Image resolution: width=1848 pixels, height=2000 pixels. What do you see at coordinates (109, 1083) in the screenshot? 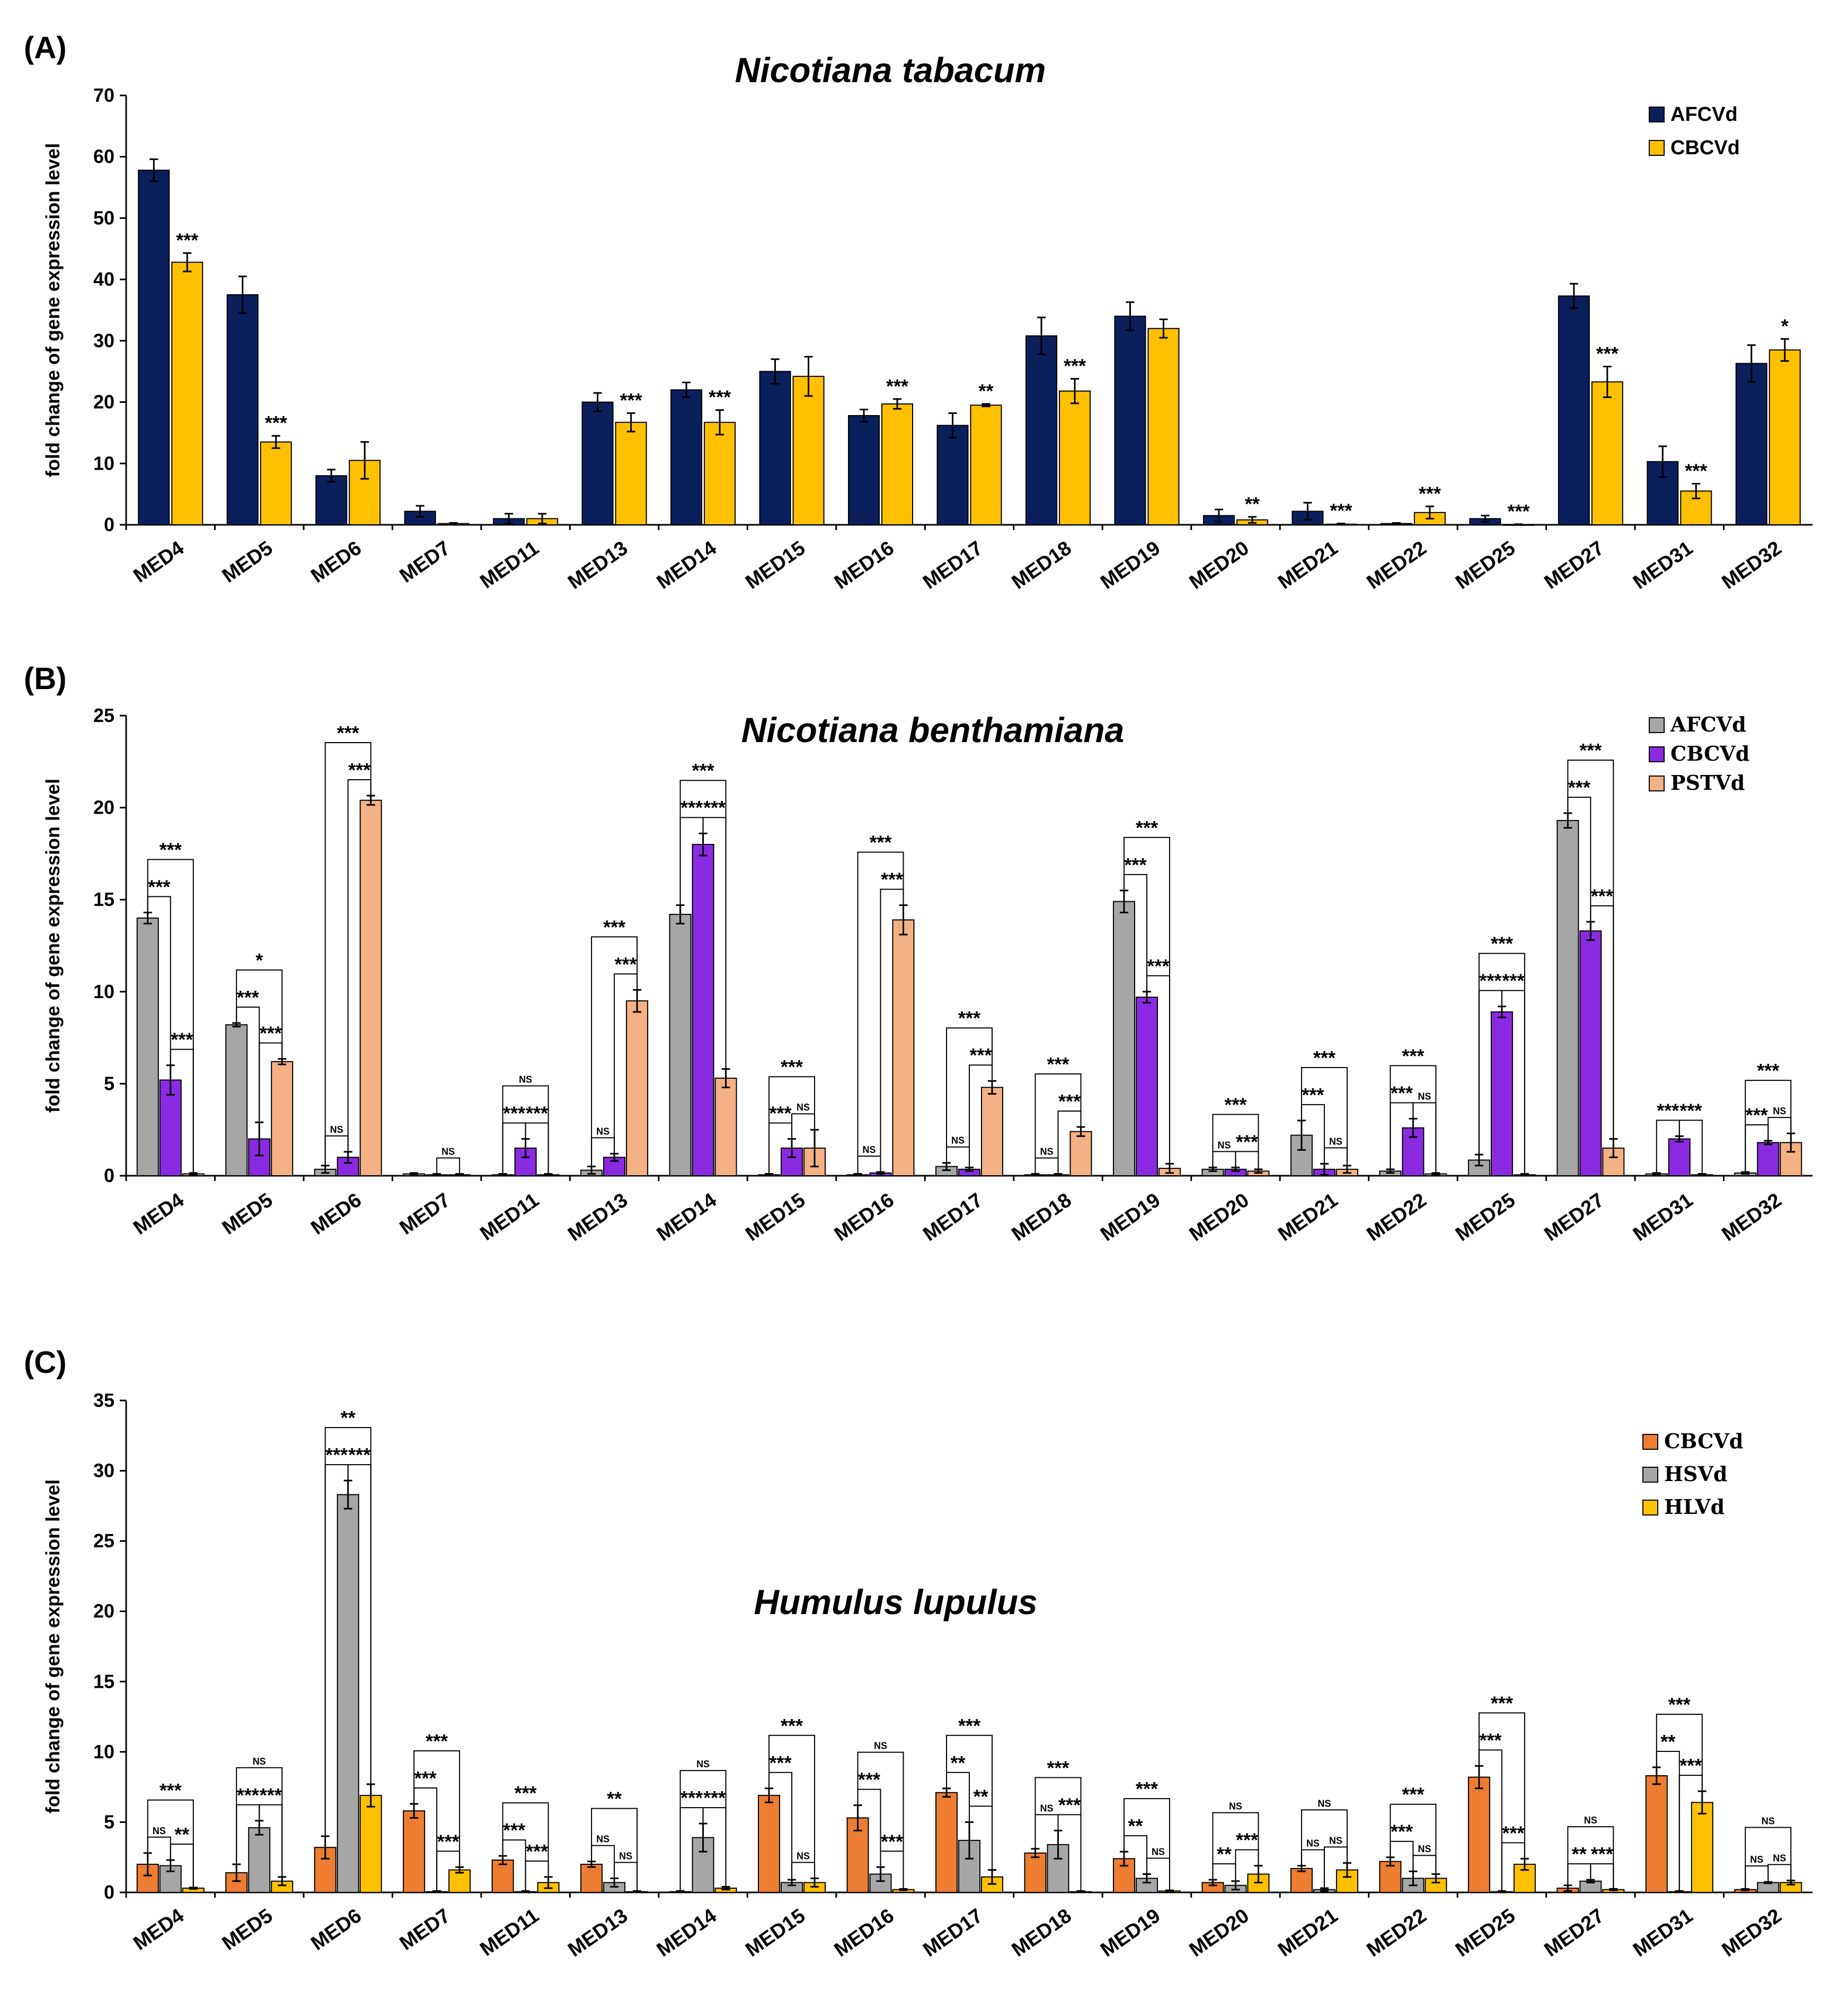
I see `y-tick-label: 5` at bounding box center [109, 1083].